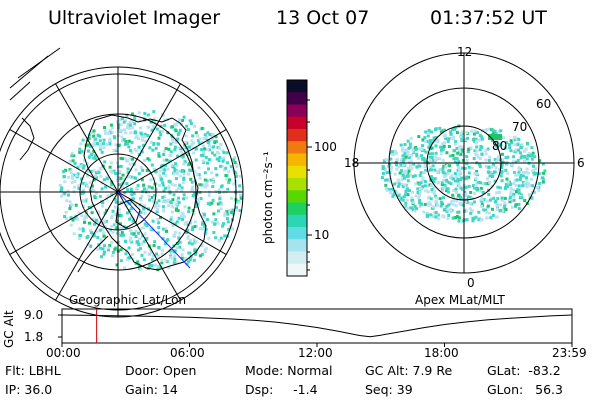 Image resolution: width=600 pixels, height=400 pixels. Describe the element at coordinates (63, 353) in the screenshot. I see `time-tick-0000: 00:00` at that location.